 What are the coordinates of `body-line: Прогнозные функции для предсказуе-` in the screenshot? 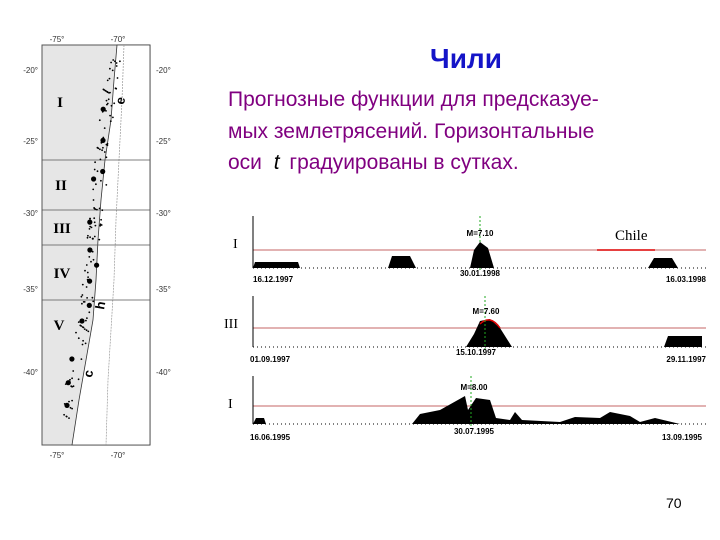 It's located at (413, 99).